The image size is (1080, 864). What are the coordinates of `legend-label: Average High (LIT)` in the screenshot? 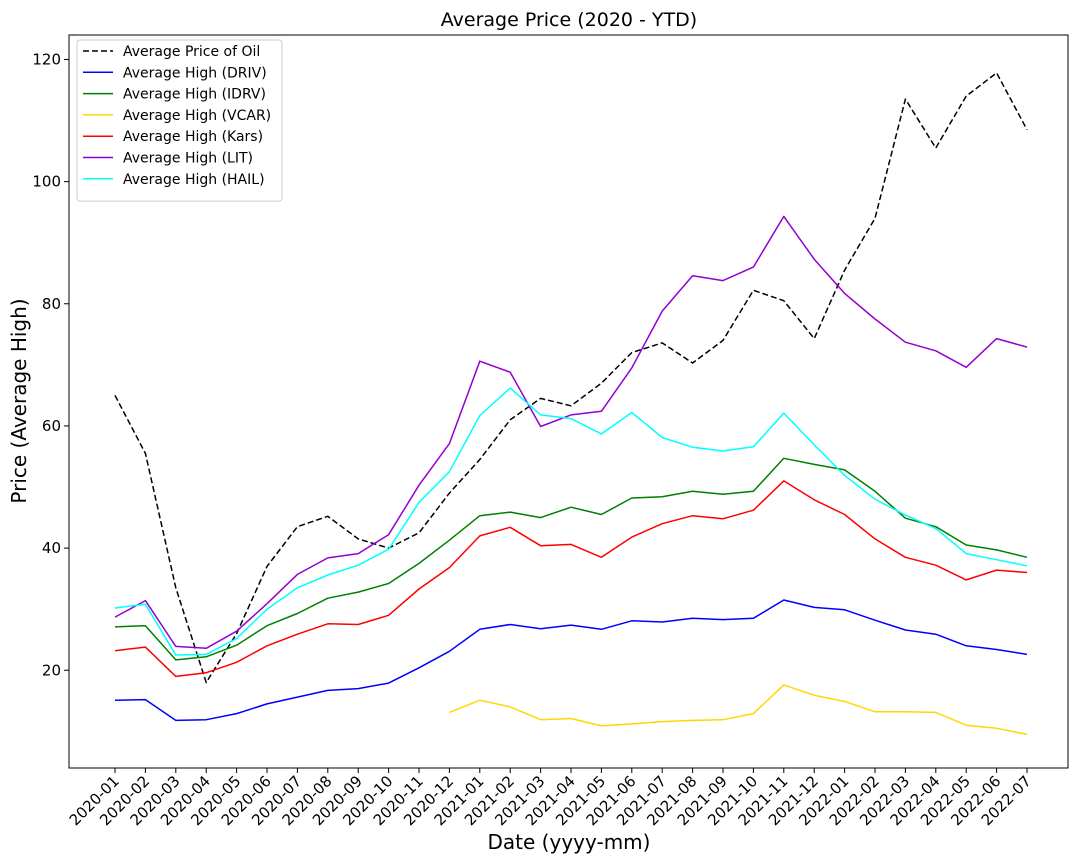 It's located at (188, 159).